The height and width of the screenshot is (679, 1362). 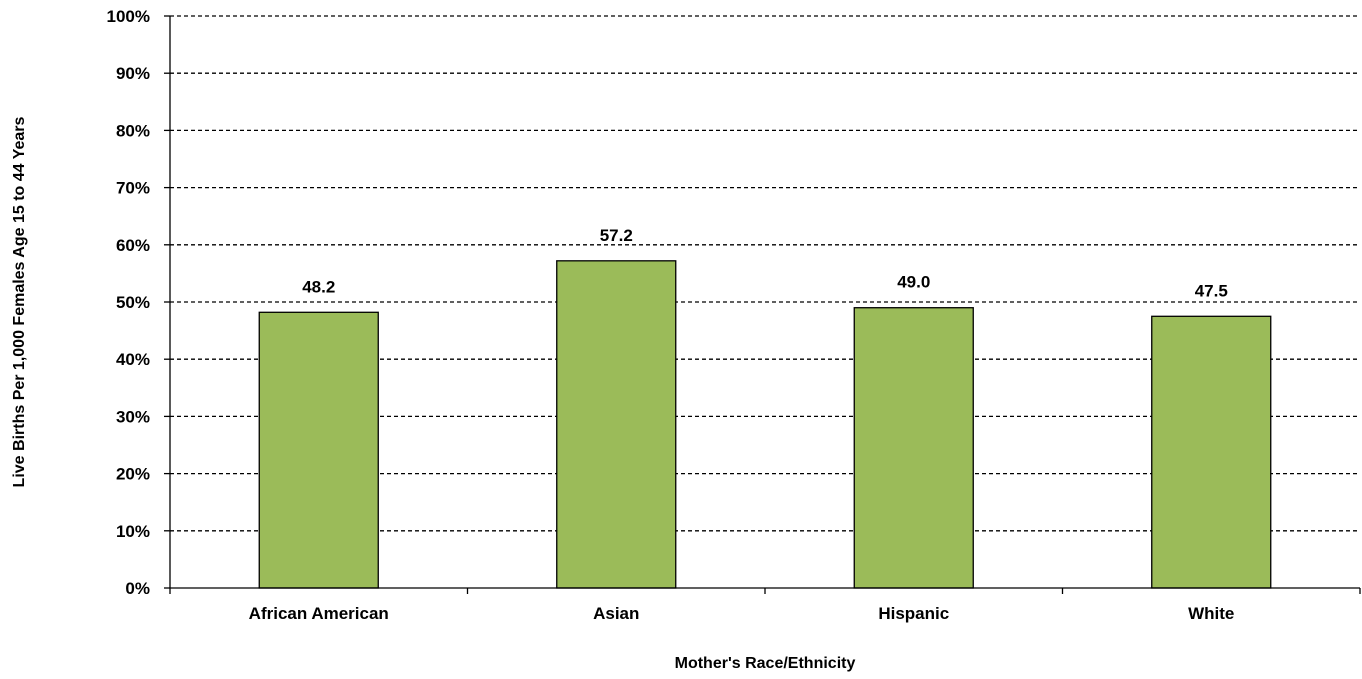 What do you see at coordinates (133, 531) in the screenshot?
I see `y-tick-label: 10%` at bounding box center [133, 531].